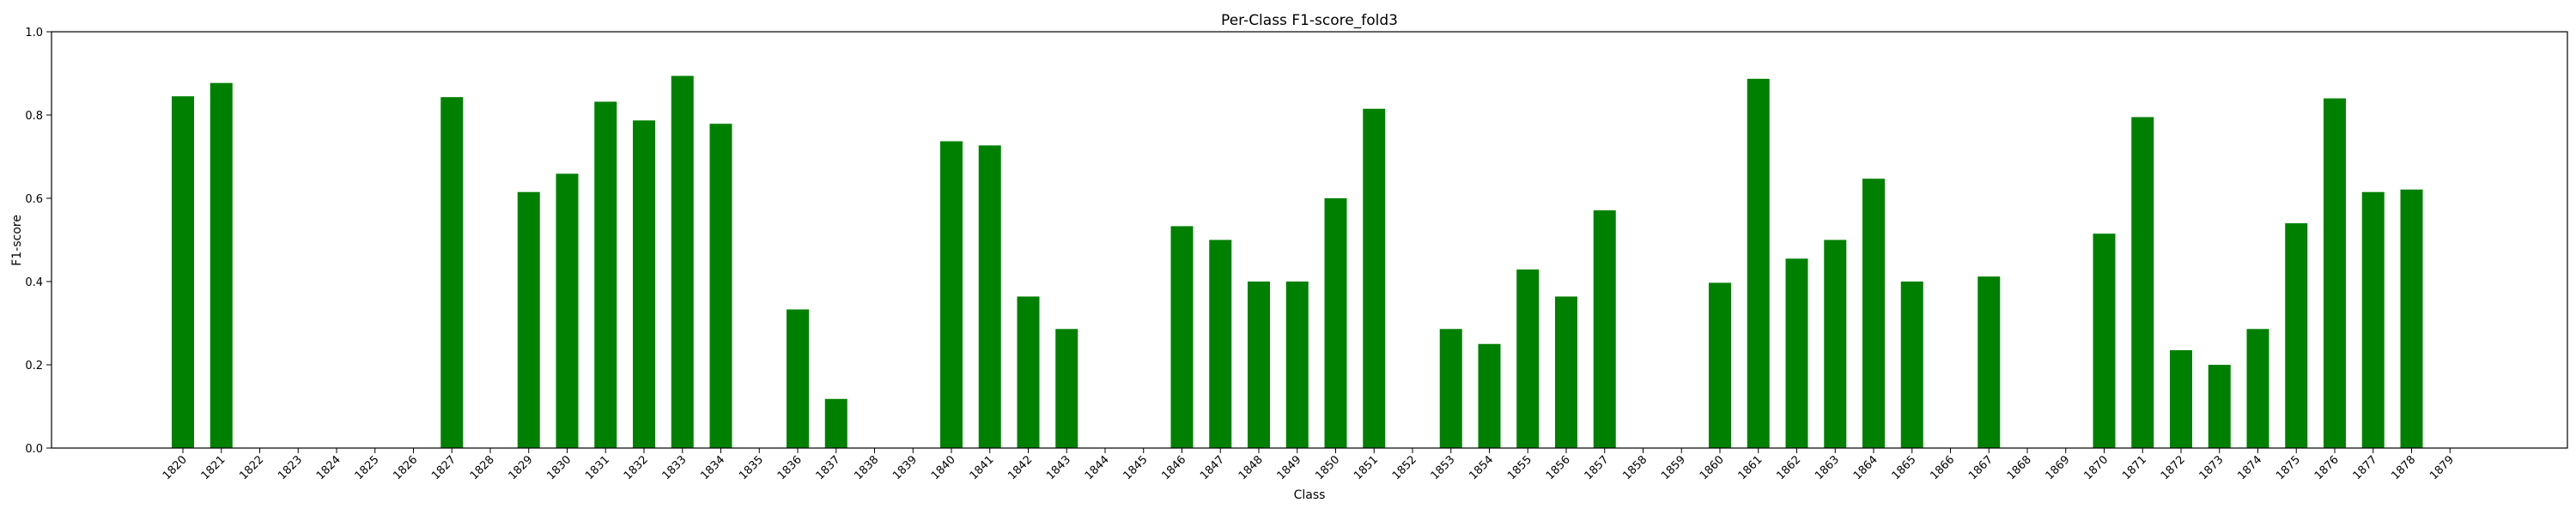 Image resolution: width=2576 pixels, height=515 pixels. What do you see at coordinates (1213, 467) in the screenshot?
I see `x-tick-label: 1847` at bounding box center [1213, 467].